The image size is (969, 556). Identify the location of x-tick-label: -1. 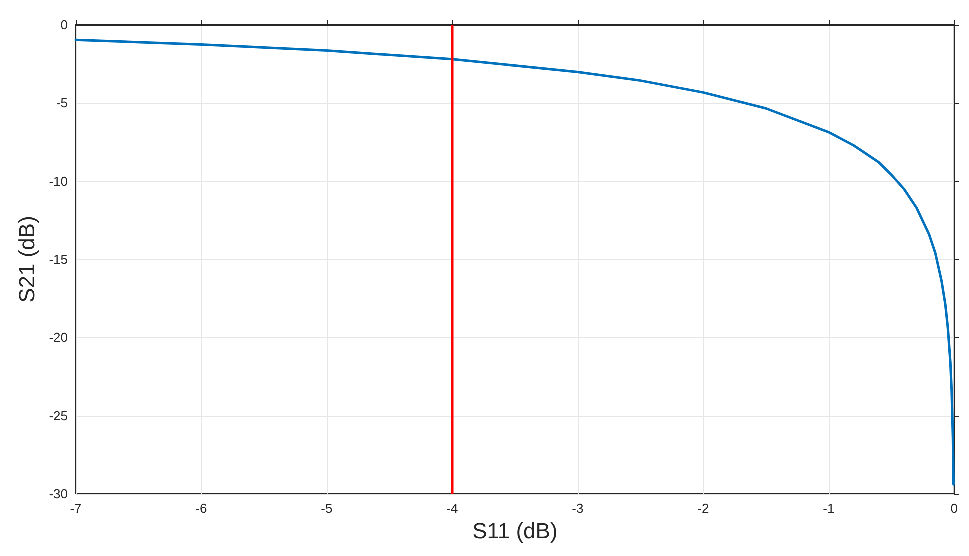
(829, 508).